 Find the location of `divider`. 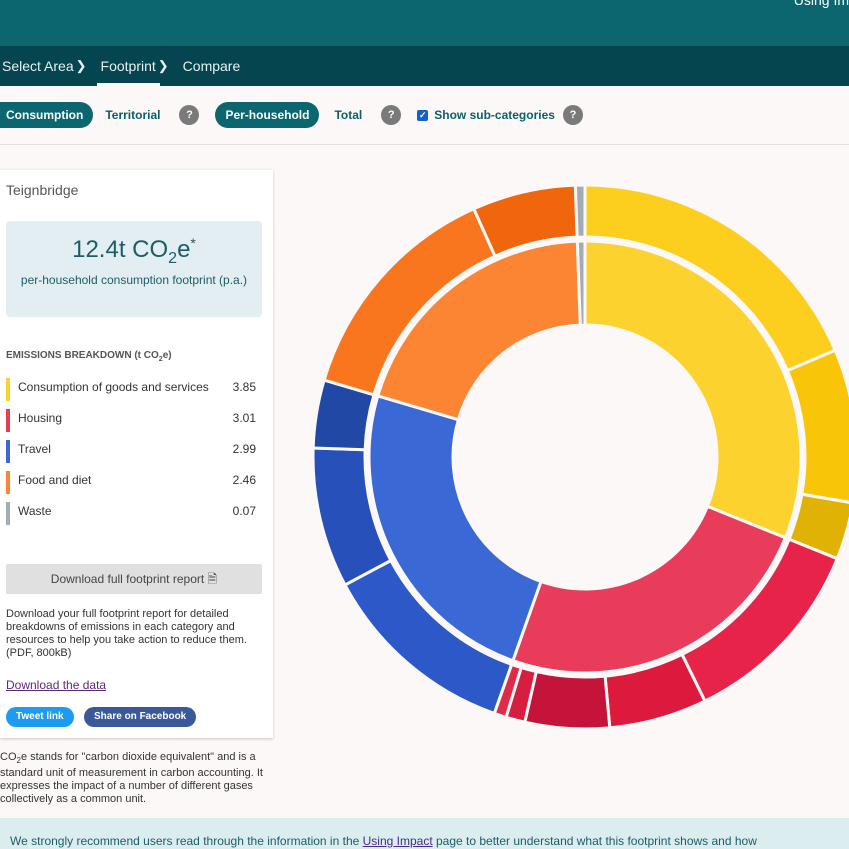

divider is located at coordinates (424, 144).